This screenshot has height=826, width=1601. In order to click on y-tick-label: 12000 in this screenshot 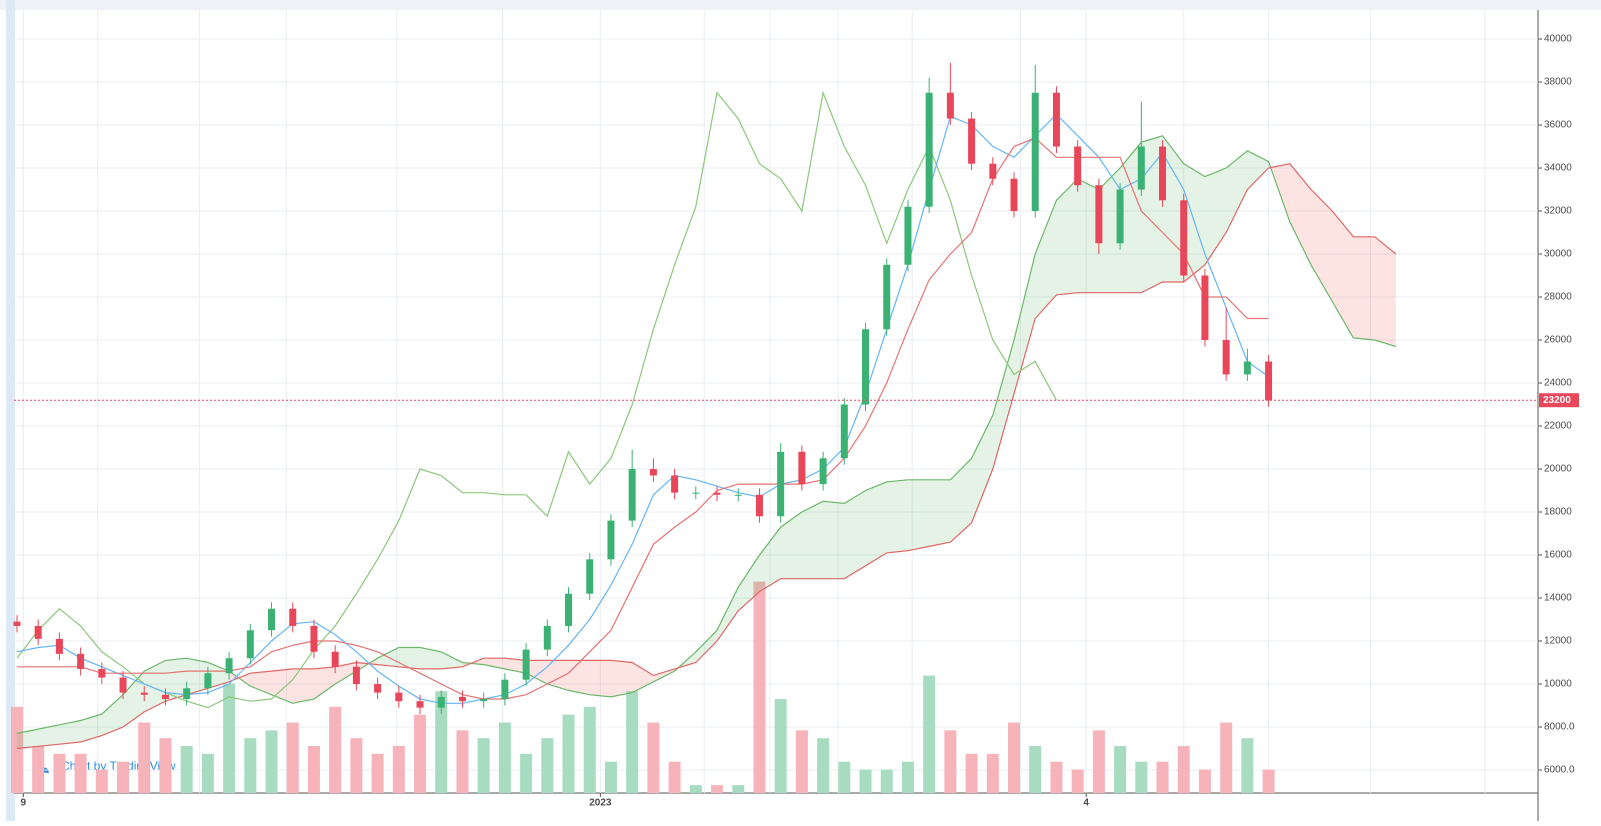, I will do `click(1558, 641)`.